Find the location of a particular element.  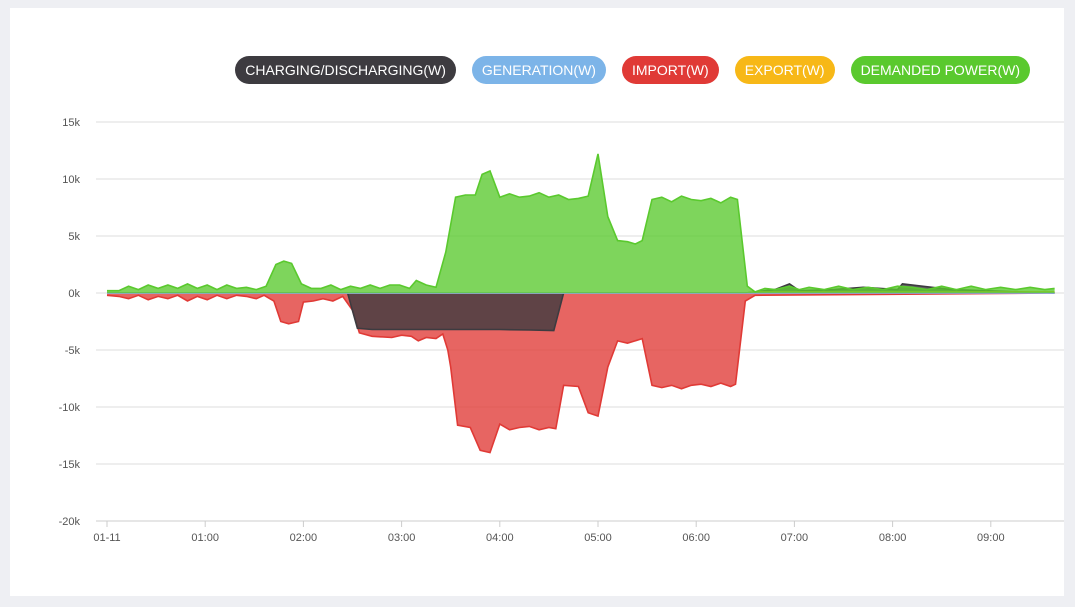

y-tick-label: 15k is located at coordinates (71, 123).